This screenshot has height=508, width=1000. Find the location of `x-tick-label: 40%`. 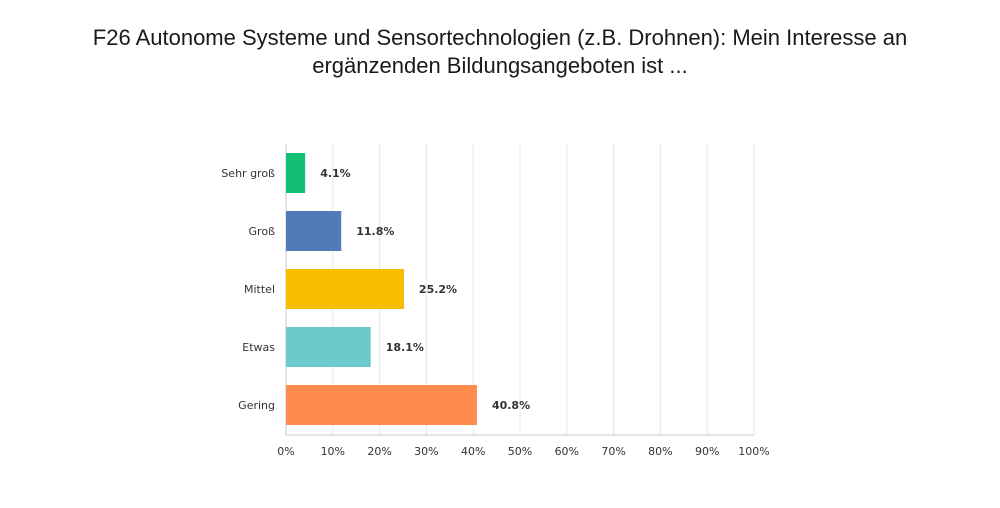

x-tick-label: 40% is located at coordinates (473, 451).